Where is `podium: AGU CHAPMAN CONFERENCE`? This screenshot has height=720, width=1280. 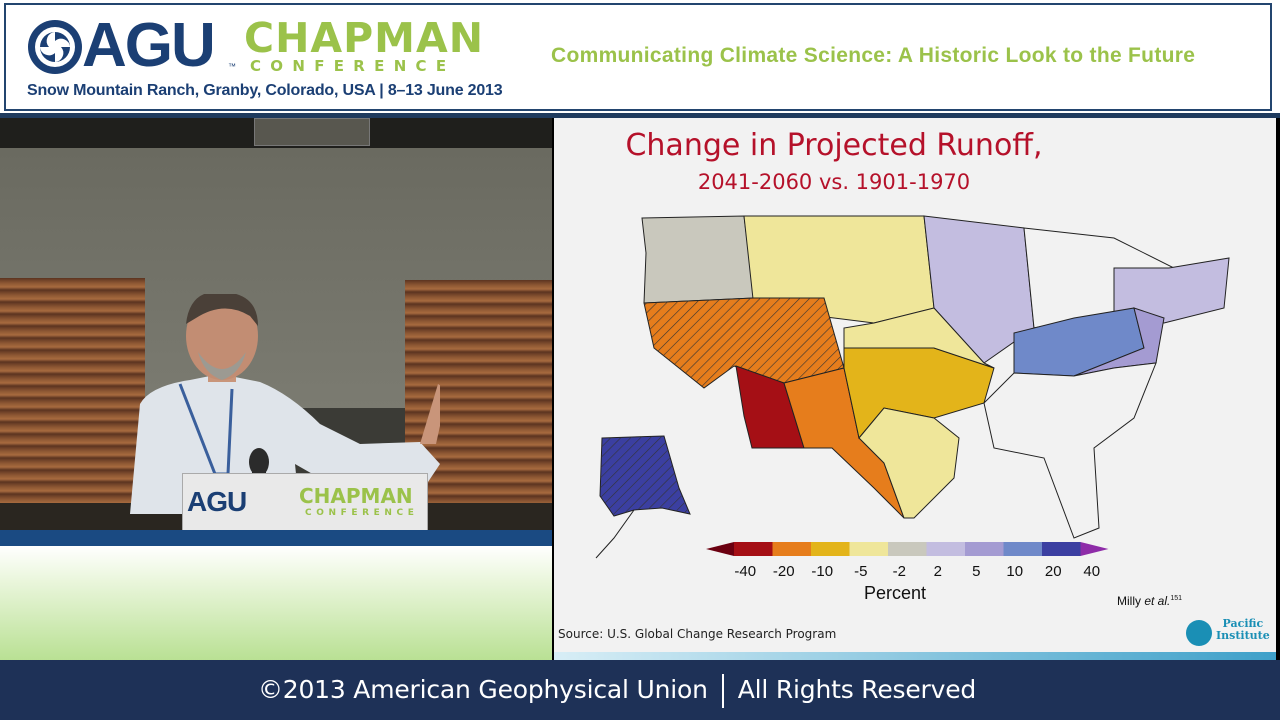
podium: AGU CHAPMAN CONFERENCE is located at coordinates (305, 503).